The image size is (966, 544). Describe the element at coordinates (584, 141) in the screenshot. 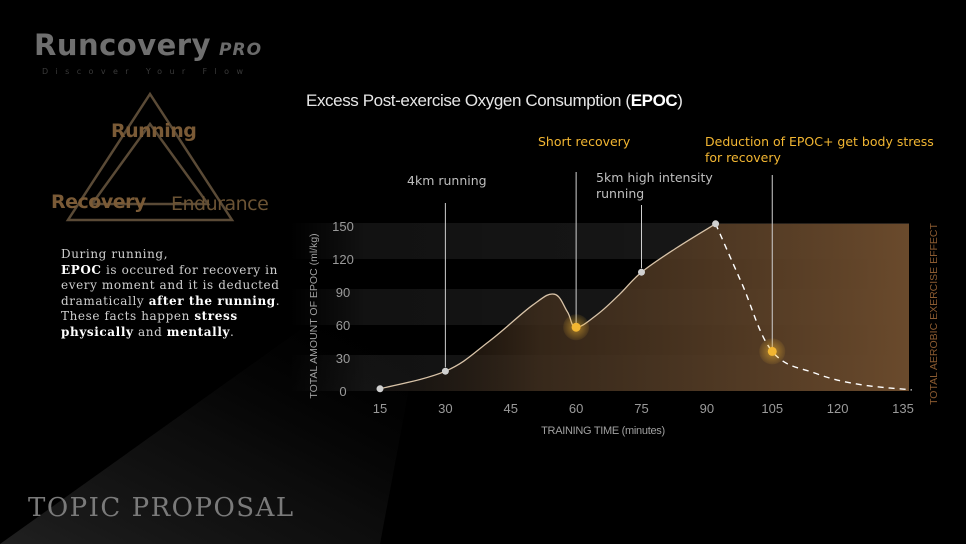

I see `annotation-label: Short recovery` at that location.